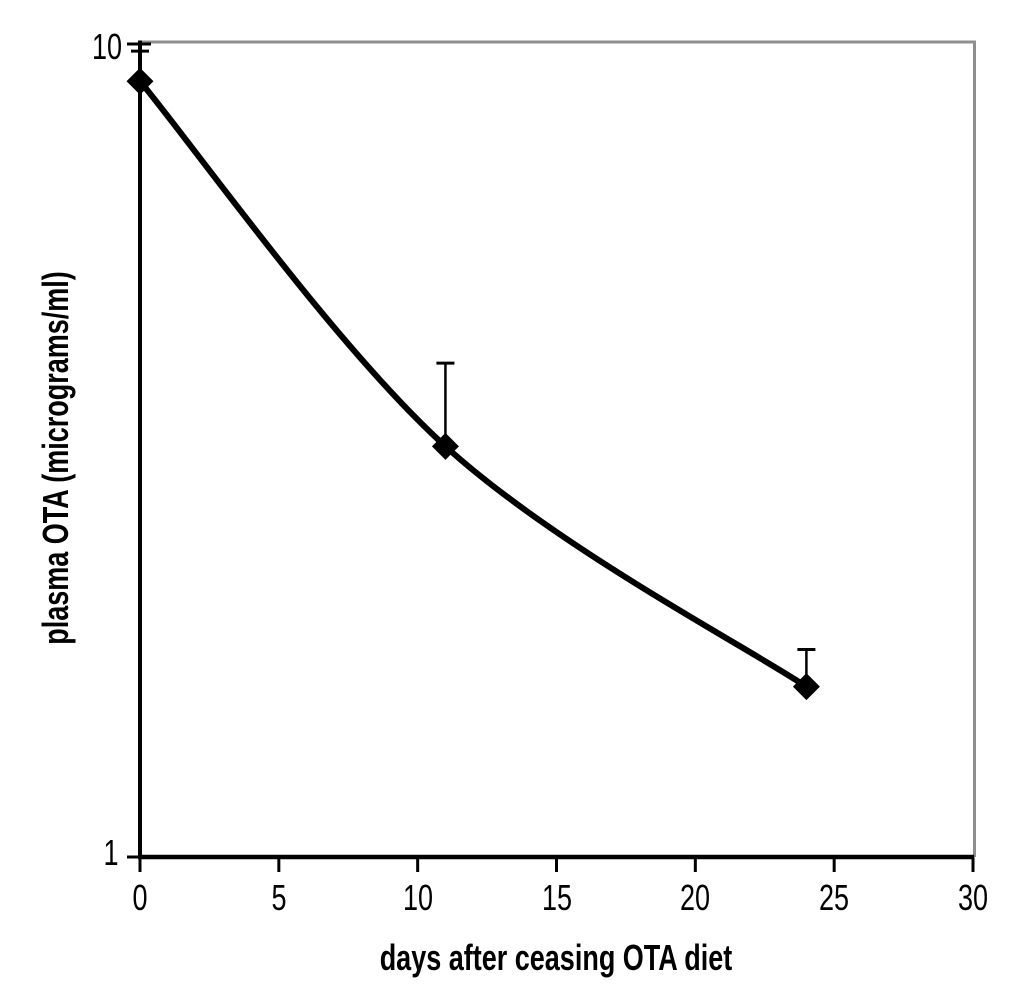  Describe the element at coordinates (695, 897) in the screenshot. I see `x-tick-label-20: 20` at that location.